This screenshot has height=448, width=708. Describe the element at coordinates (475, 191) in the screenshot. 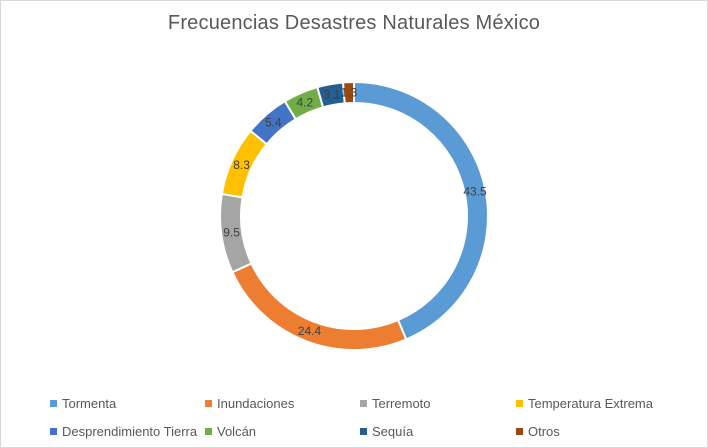

I see `data-label-tormenta: 43.5` at that location.